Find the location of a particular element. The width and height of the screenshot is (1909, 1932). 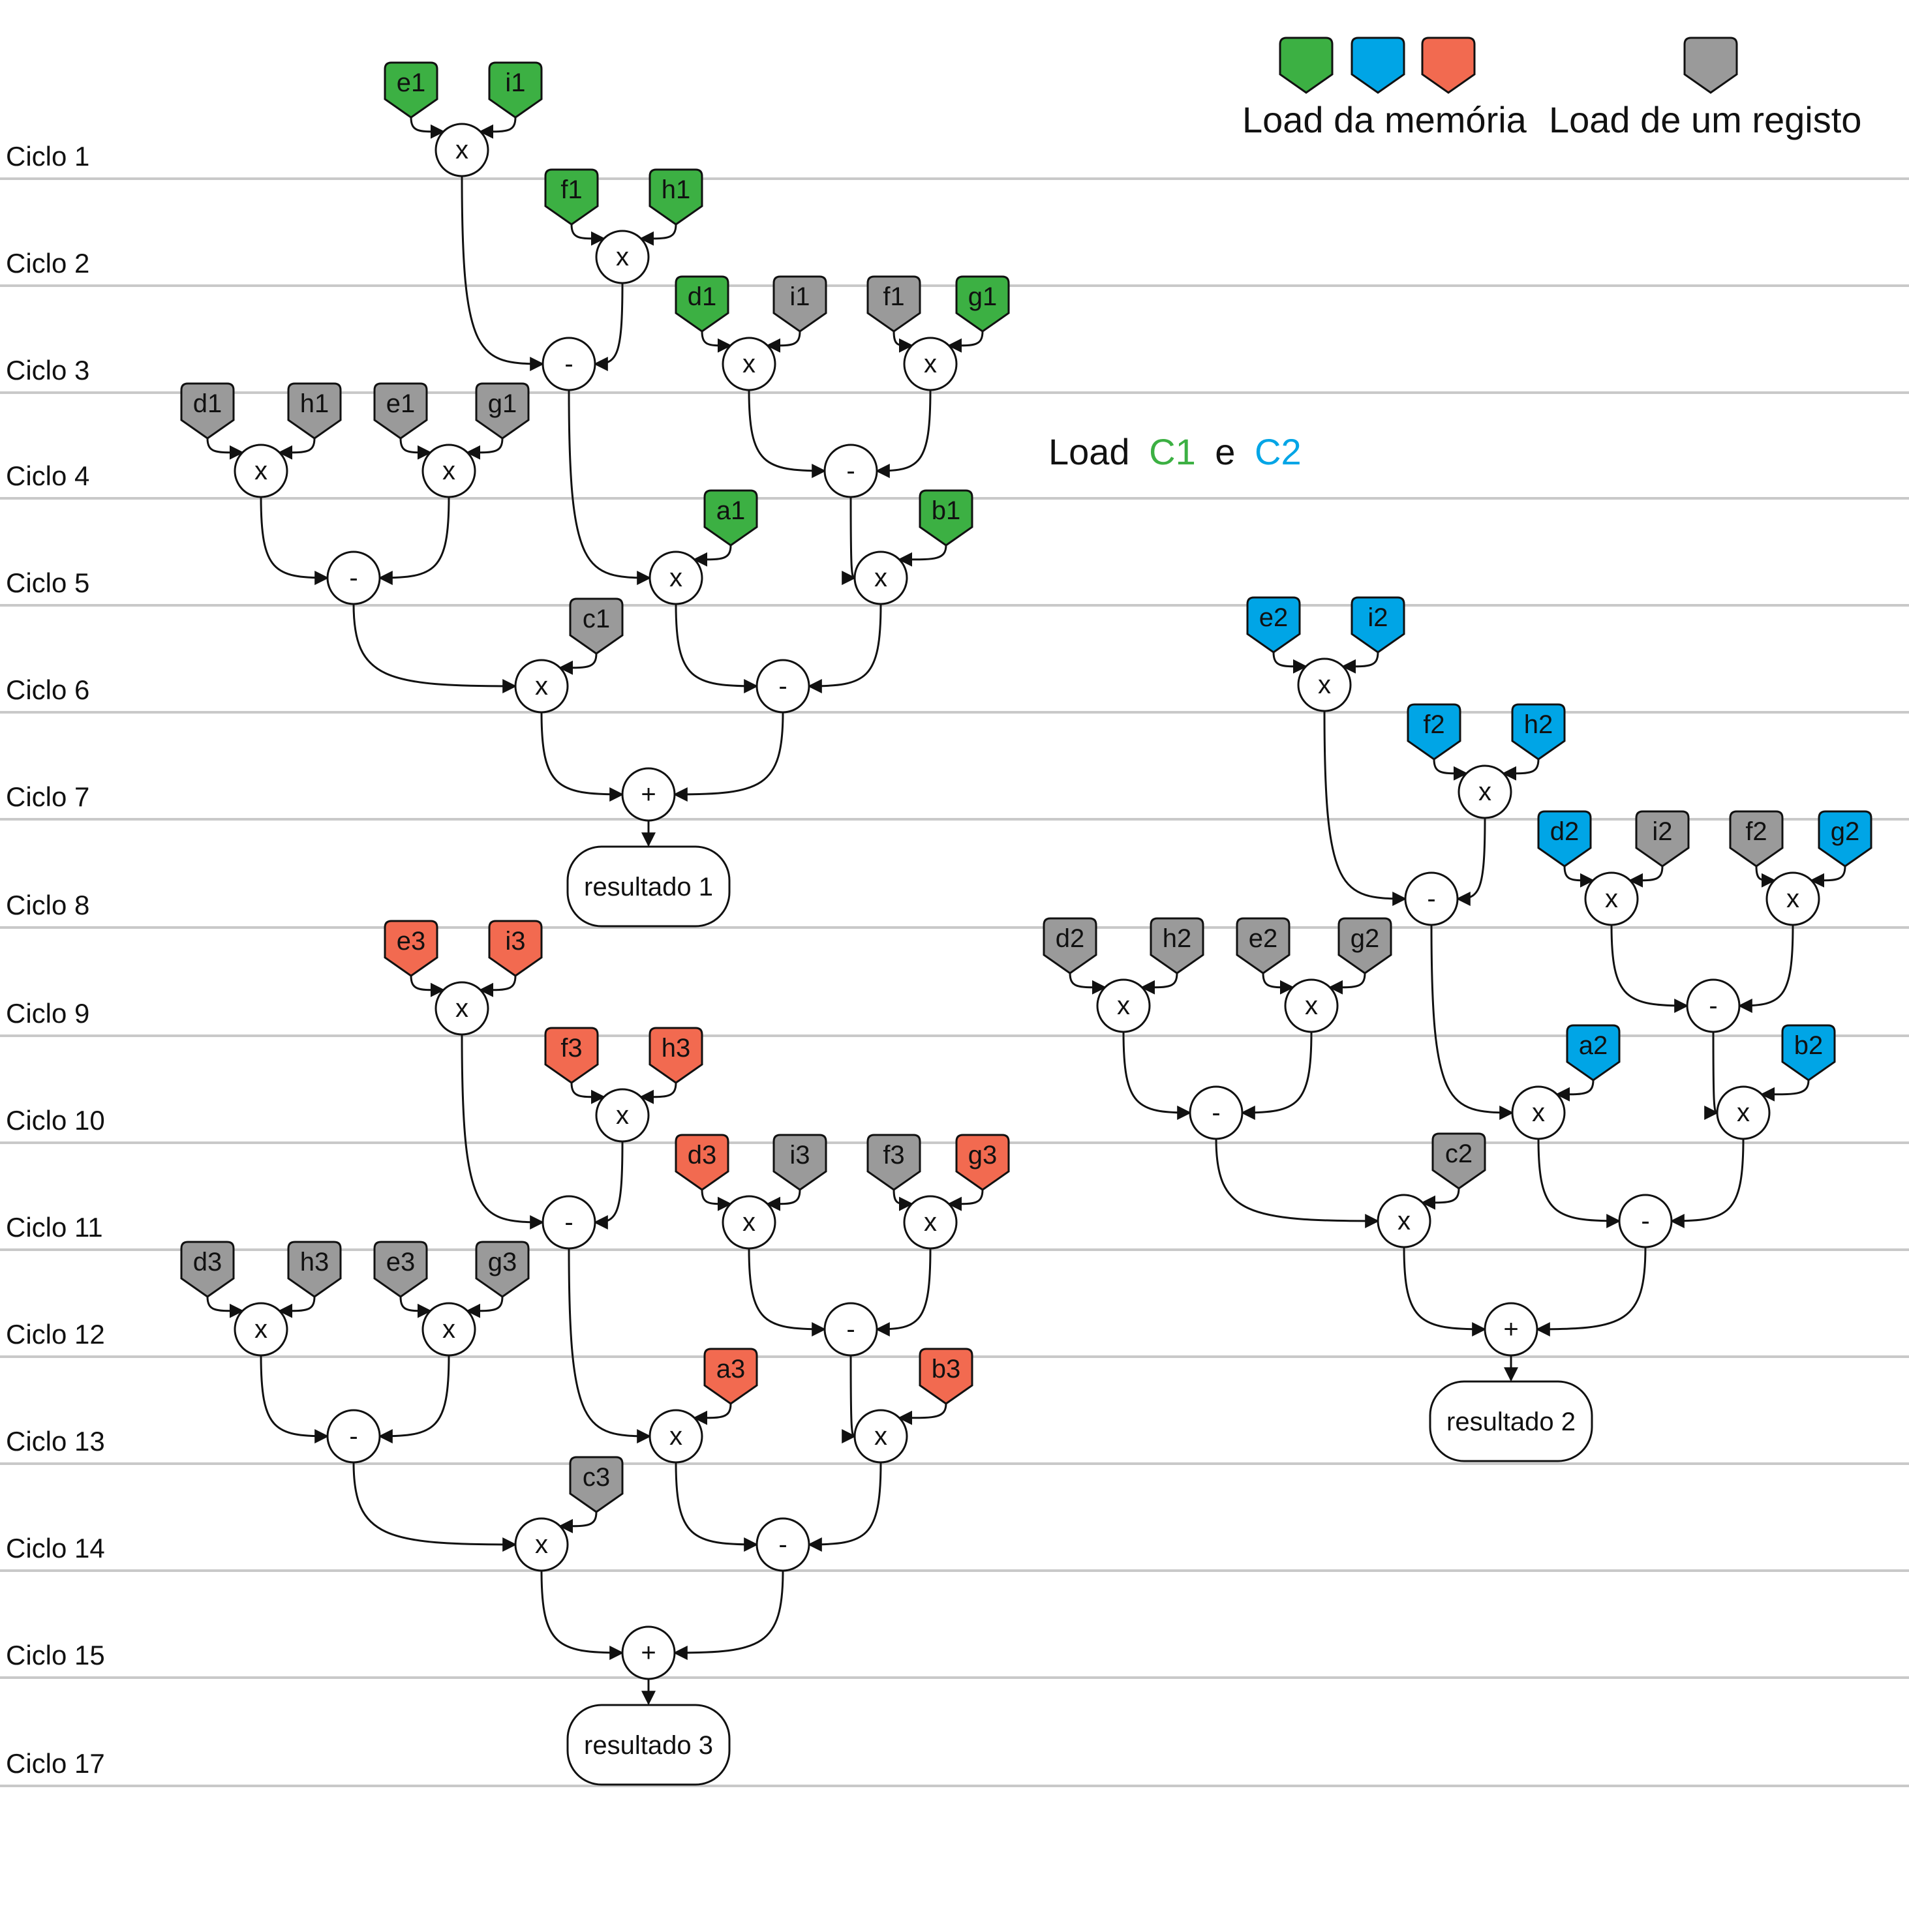

cycle-label: Ciclo 9 is located at coordinates (47, 1013).